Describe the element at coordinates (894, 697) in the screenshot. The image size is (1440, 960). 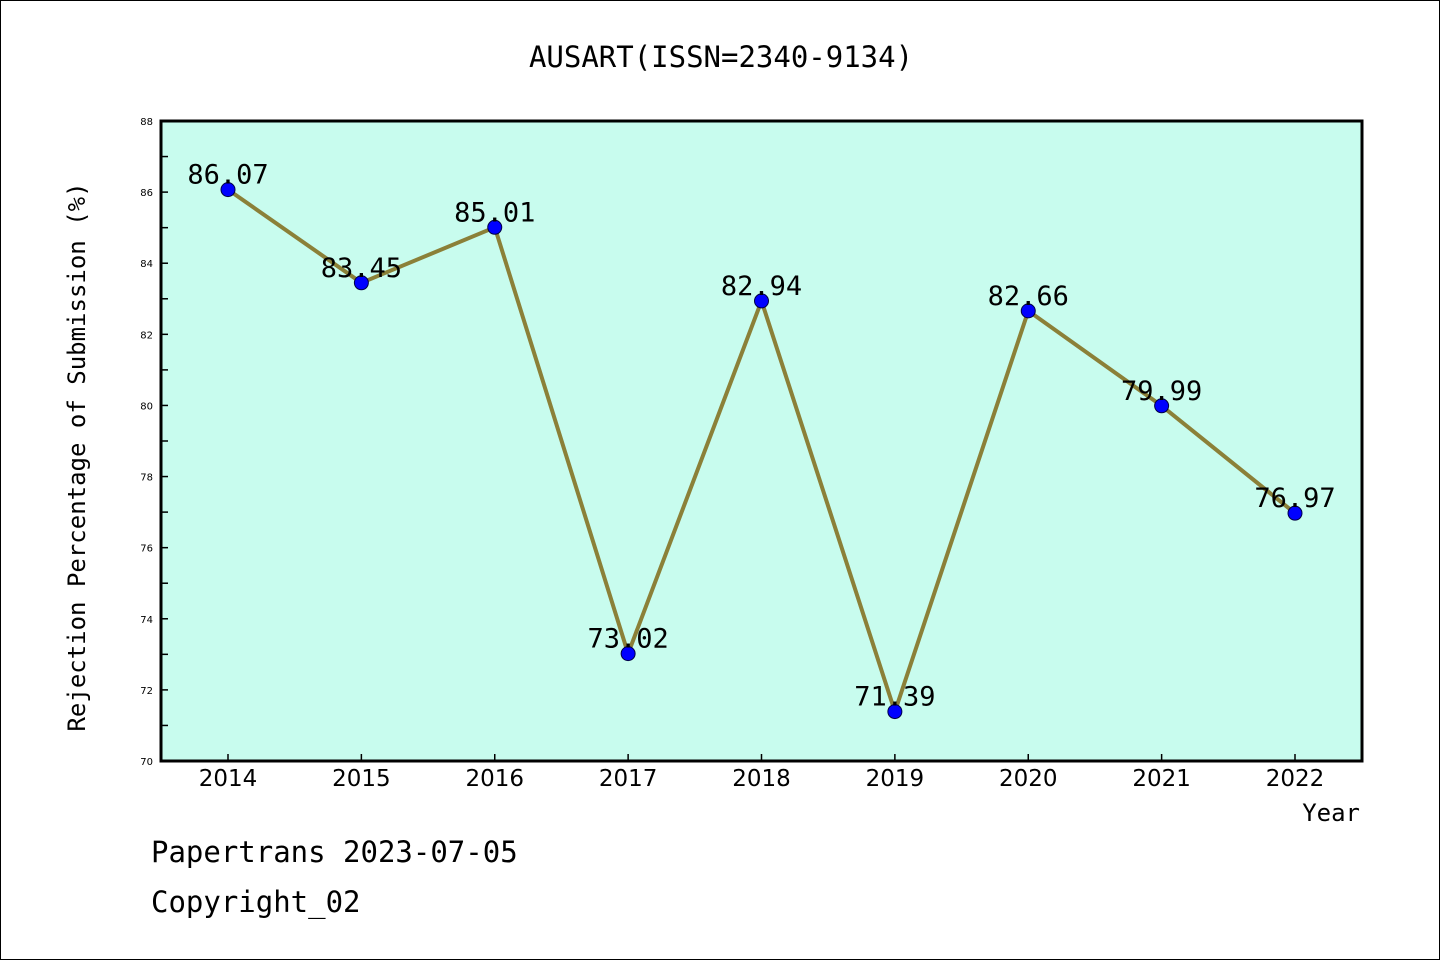
I see `data-label: 71.39` at that location.